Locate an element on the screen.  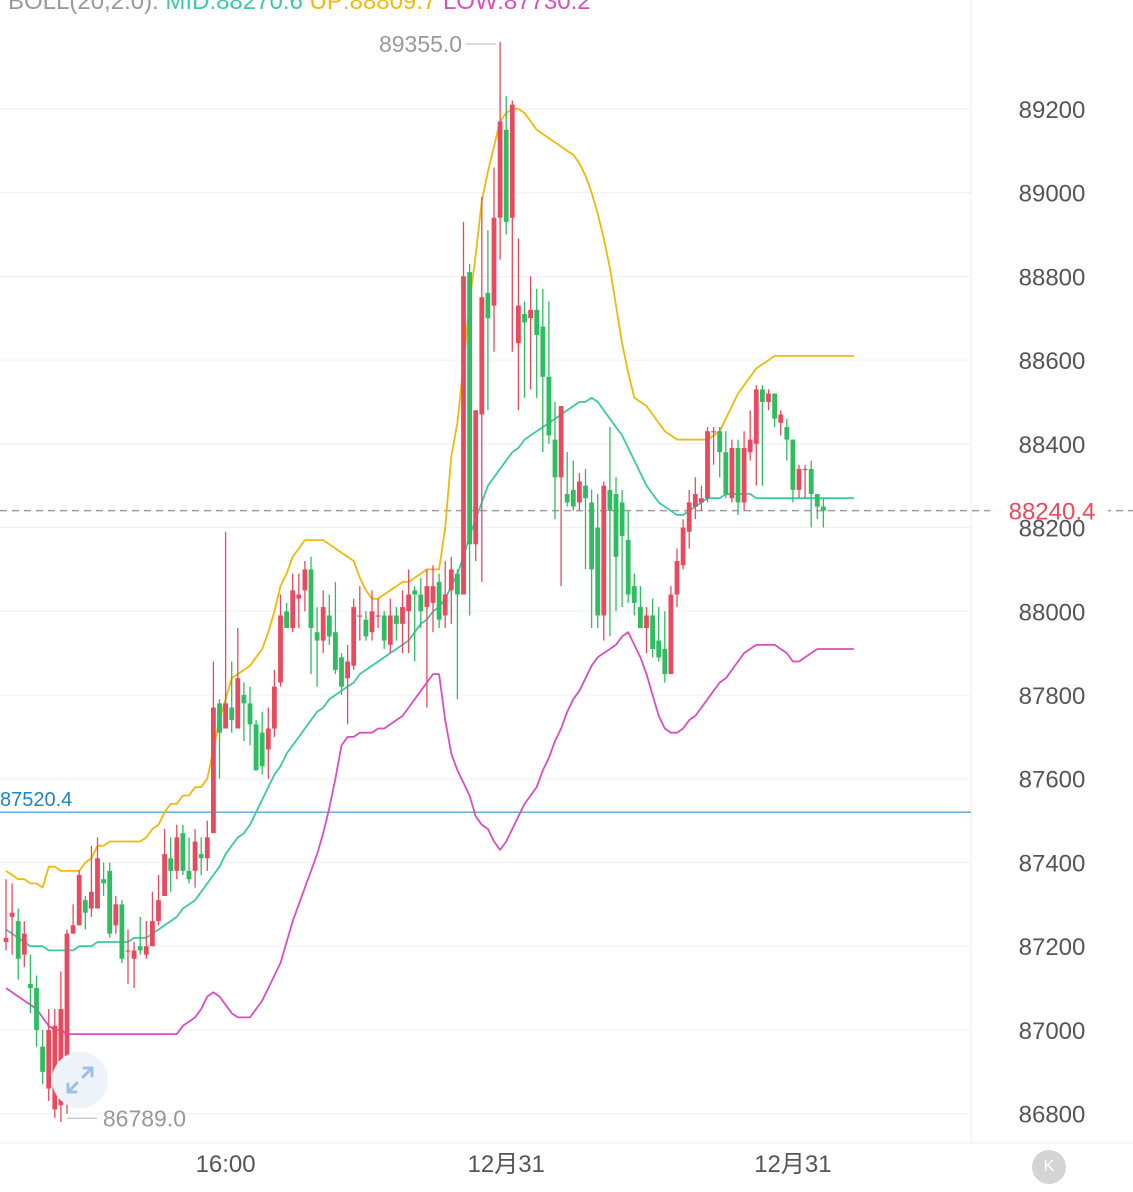
y-tick-label: 87000 is located at coordinates (1052, 1031).